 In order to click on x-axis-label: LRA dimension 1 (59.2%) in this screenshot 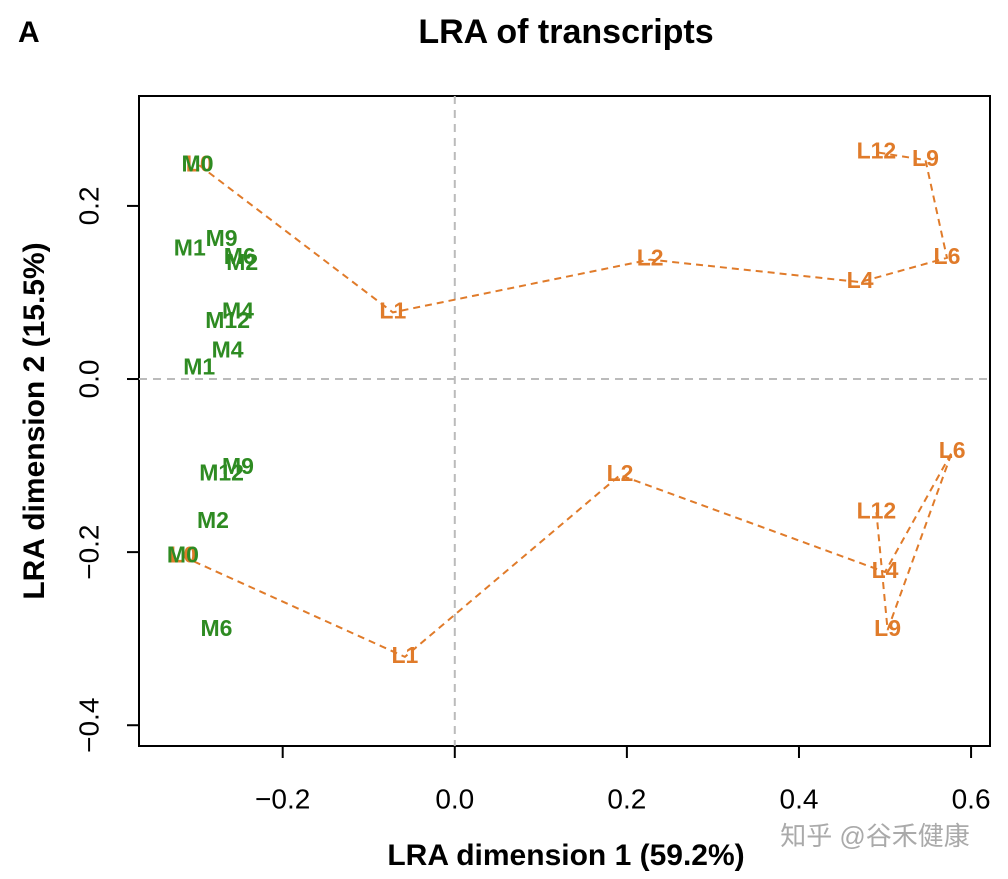, I will do `click(565, 855)`.